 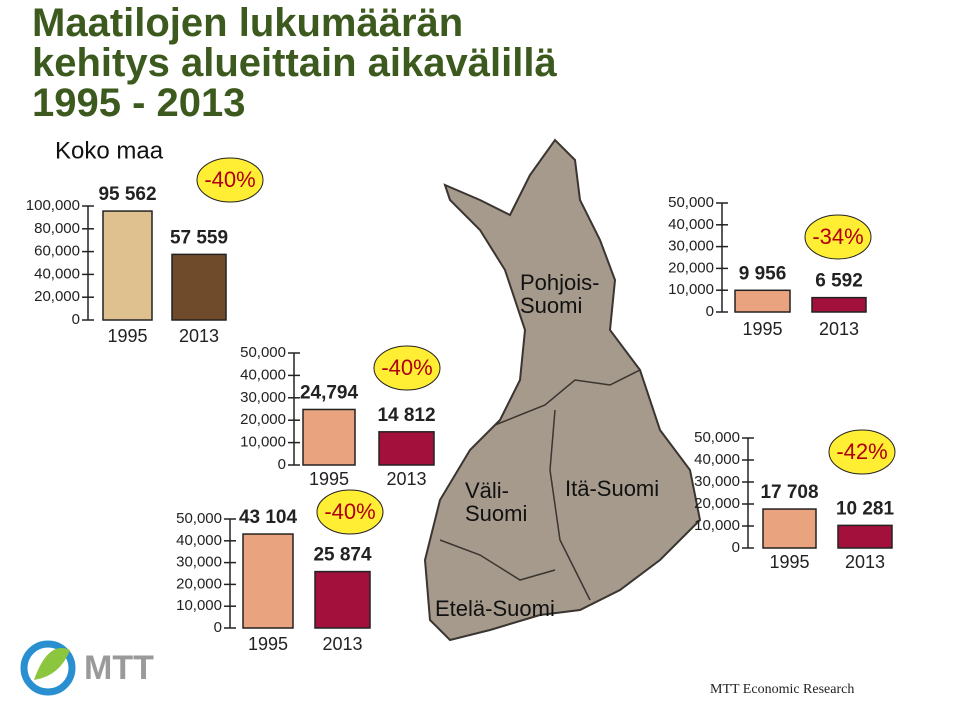 What do you see at coordinates (127, 194) in the screenshot?
I see `value-label: 95 562` at bounding box center [127, 194].